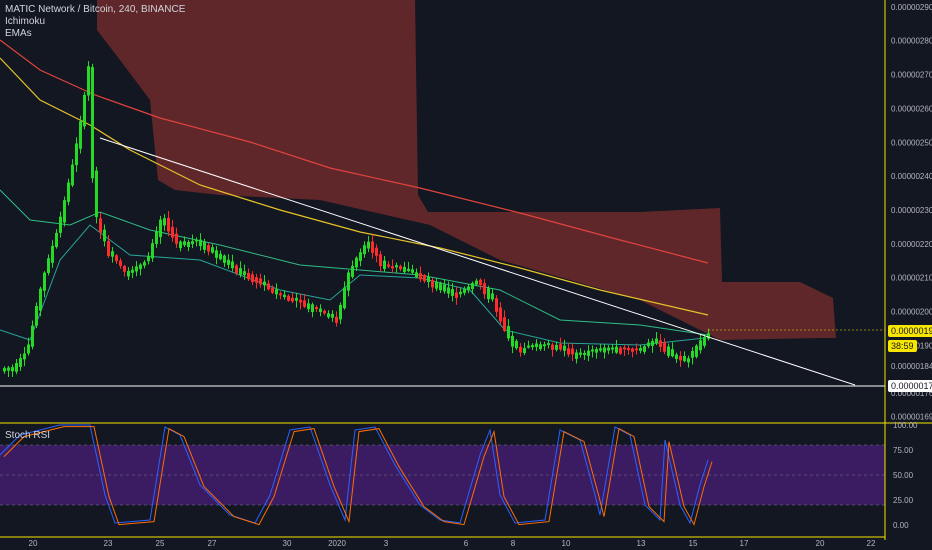 The height and width of the screenshot is (550, 932). I want to click on price-tick-label: 0.00000260, so click(911, 108).